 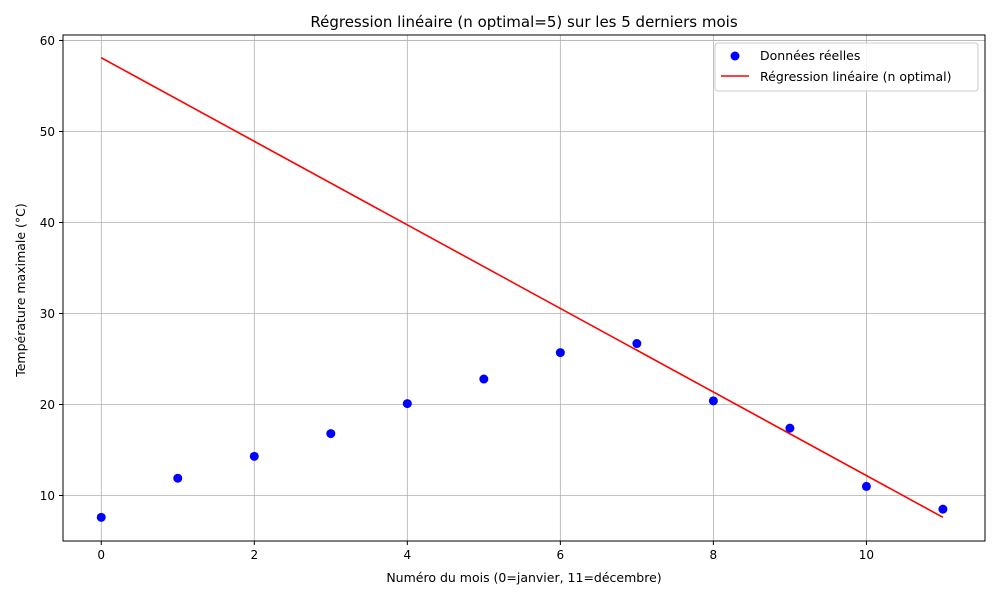 I want to click on y-axis-label: Température maximale (°C), so click(x=20, y=290).